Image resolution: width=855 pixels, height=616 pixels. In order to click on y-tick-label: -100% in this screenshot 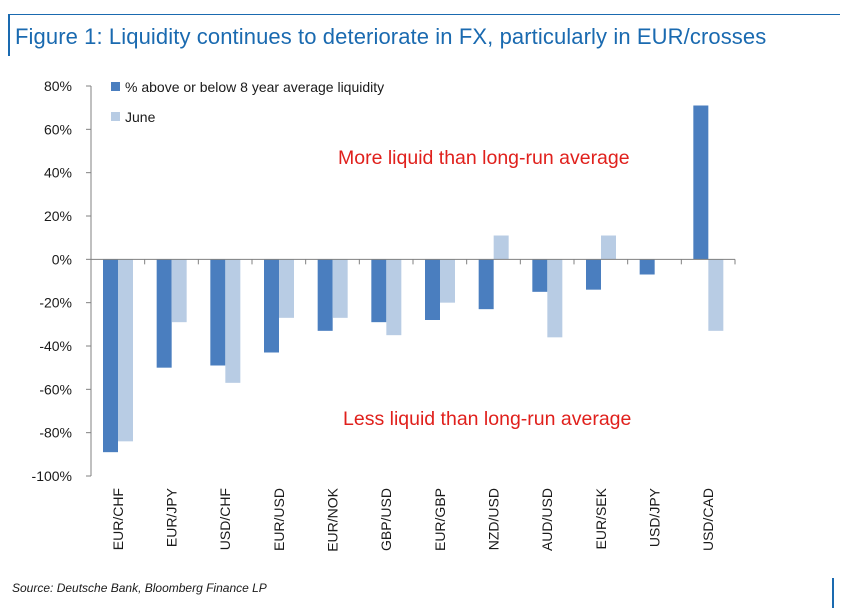, I will do `click(52, 476)`.